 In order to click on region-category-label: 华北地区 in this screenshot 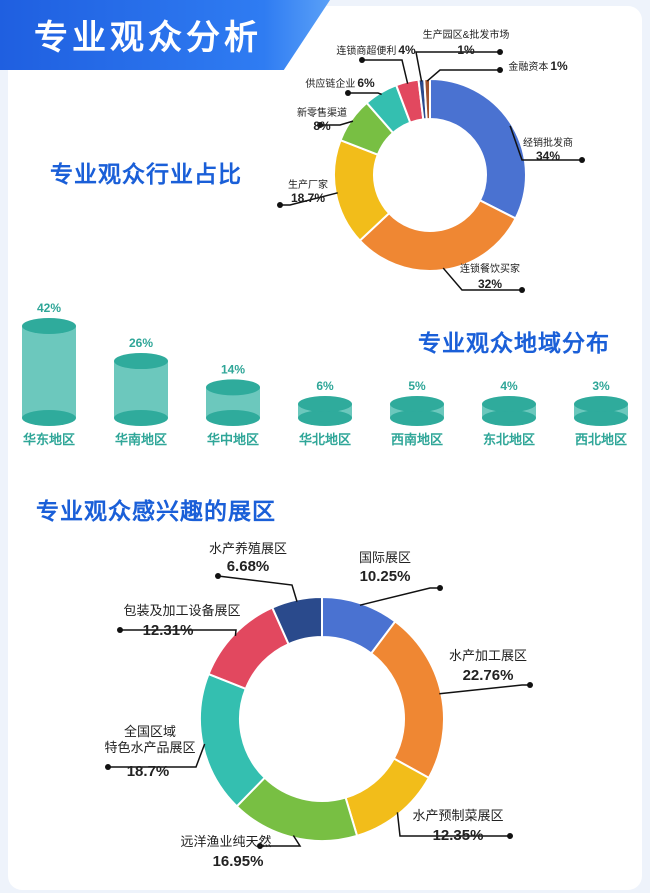, I will do `click(325, 439)`.